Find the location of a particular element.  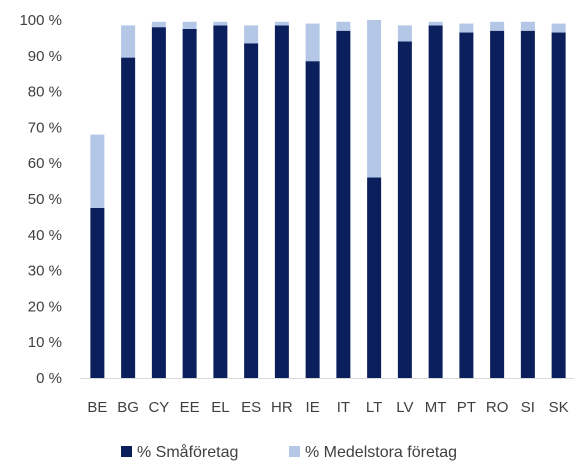

x-tick-label-es: ES is located at coordinates (251, 407).